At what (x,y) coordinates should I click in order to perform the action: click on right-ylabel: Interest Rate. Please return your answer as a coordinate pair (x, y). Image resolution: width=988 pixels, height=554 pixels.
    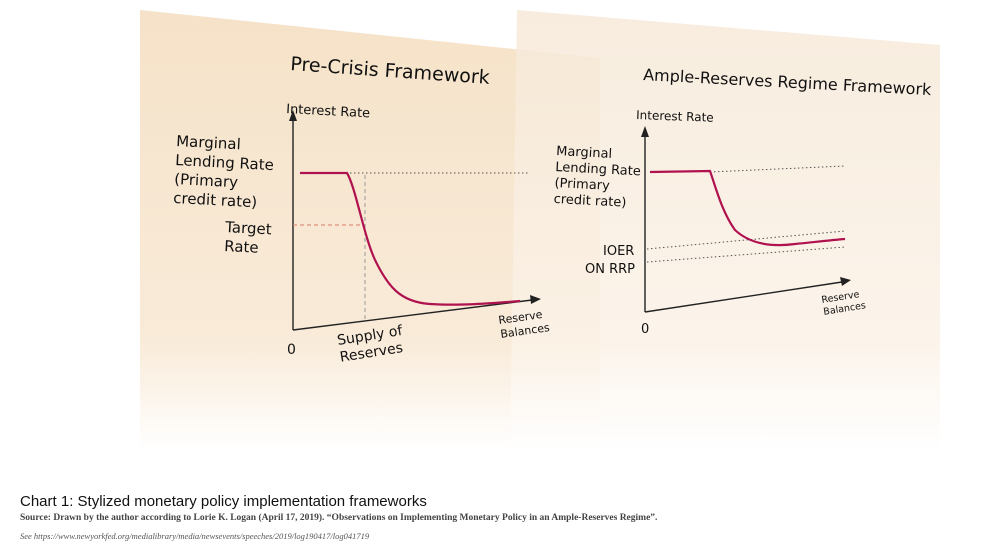
    Looking at the image, I should click on (675, 116).